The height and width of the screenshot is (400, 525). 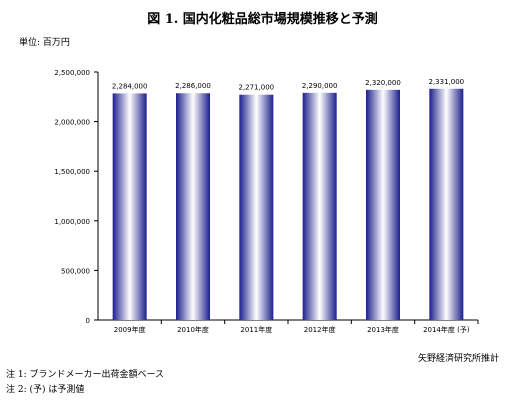 What do you see at coordinates (130, 329) in the screenshot?
I see `x-tick-label: 2009年度` at bounding box center [130, 329].